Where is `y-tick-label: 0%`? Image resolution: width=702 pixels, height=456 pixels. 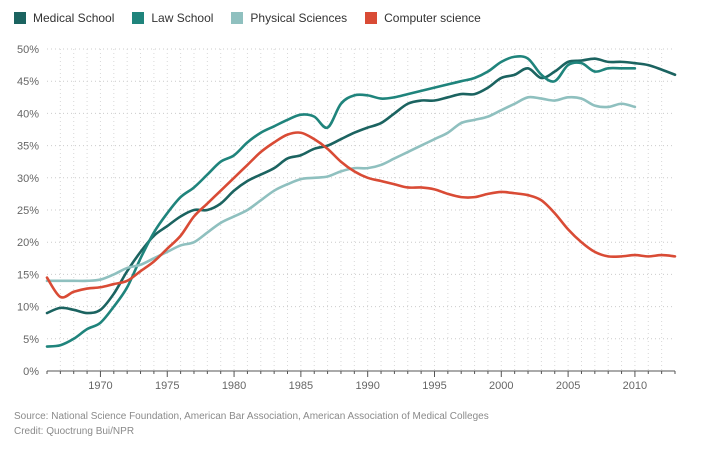
y-tick-label: 0% is located at coordinates (31, 372).